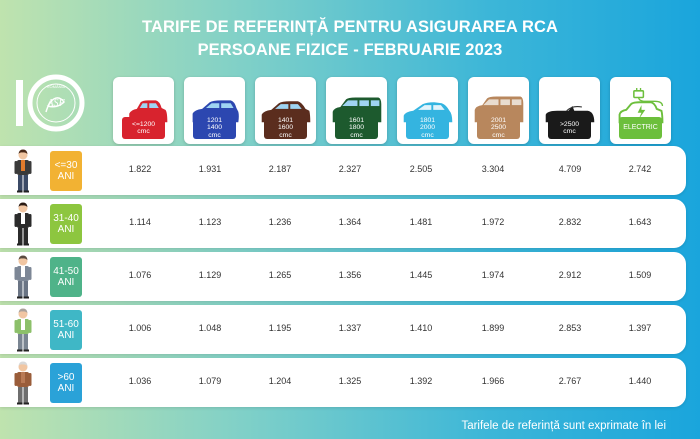 The width and height of the screenshot is (700, 439). What do you see at coordinates (66, 165) in the screenshot?
I see `age-label: <=30` at bounding box center [66, 165].